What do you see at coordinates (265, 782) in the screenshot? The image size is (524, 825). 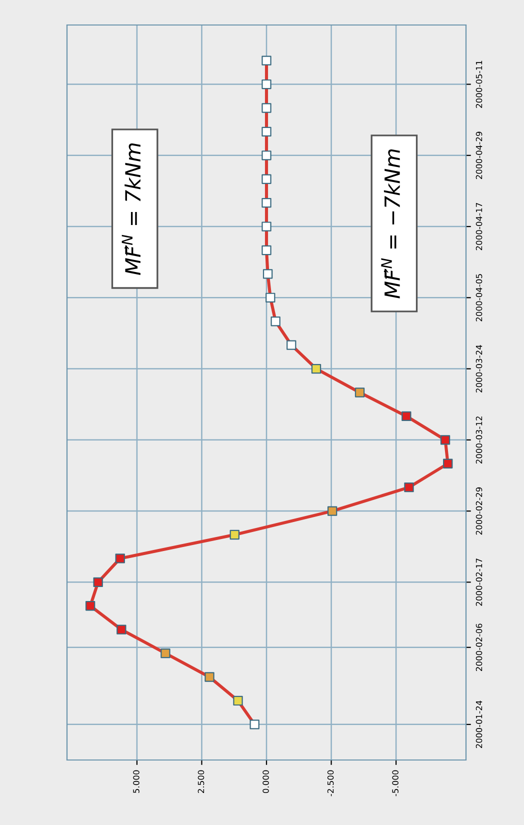 I see `x-tick-label: 0.000` at bounding box center [265, 782].